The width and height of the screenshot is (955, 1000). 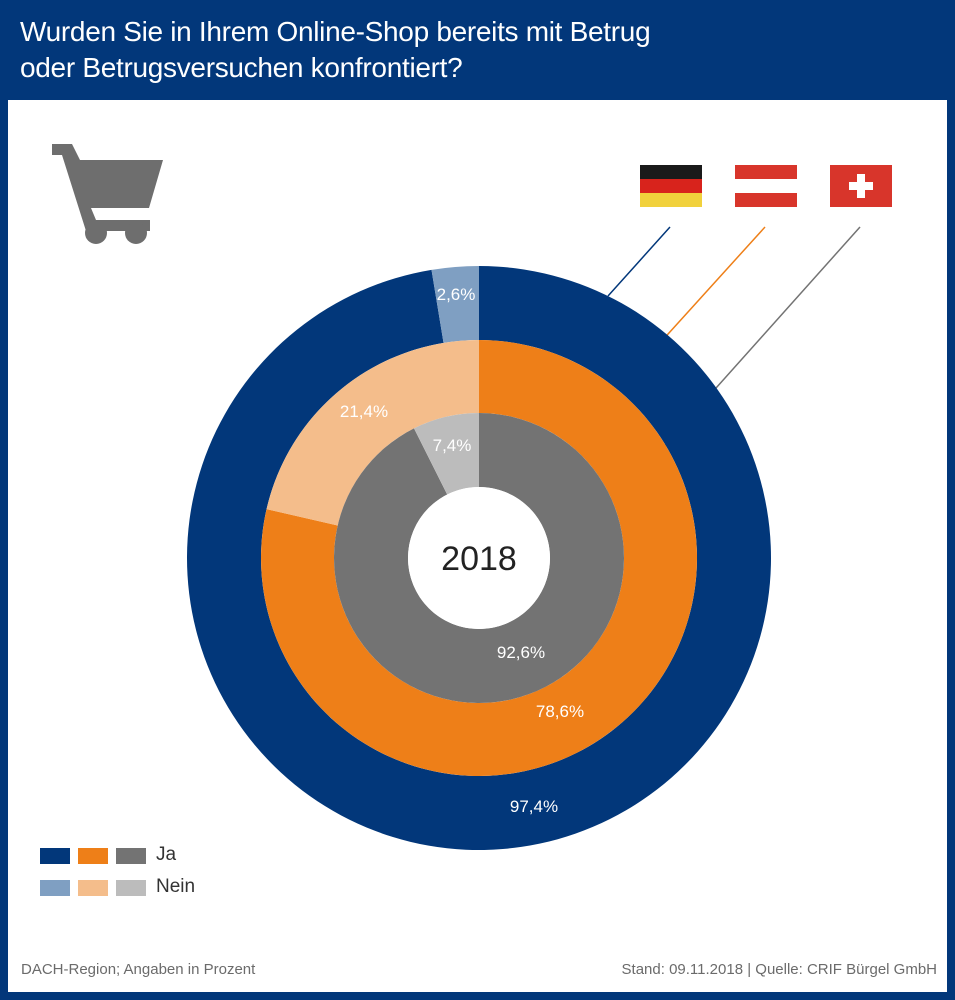 What do you see at coordinates (452, 445) in the screenshot?
I see `switzerland-nein-value-label: 7,4%` at bounding box center [452, 445].